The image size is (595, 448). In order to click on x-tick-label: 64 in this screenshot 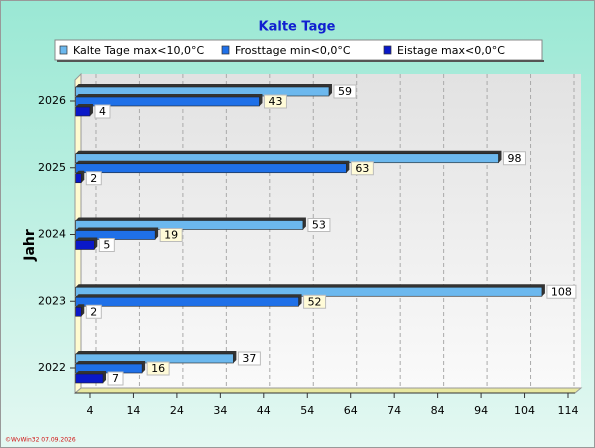, I will do `click(351, 410)`.